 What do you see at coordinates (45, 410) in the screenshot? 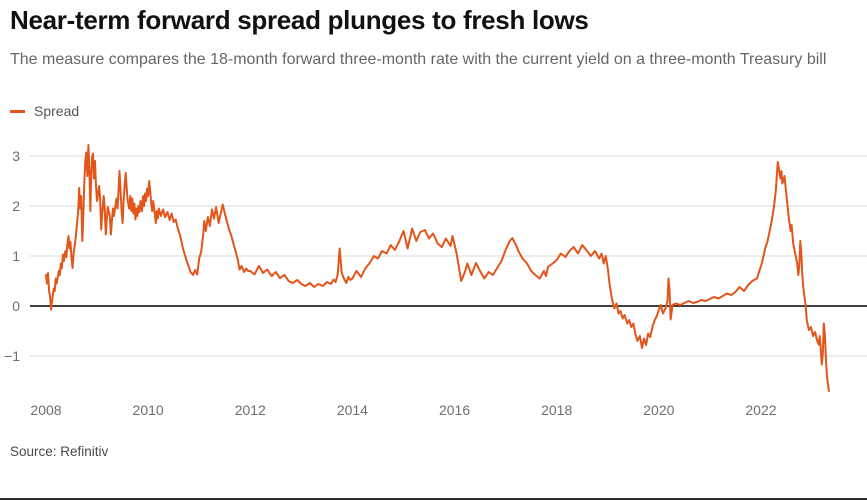
I see `x-tick-label: 2008` at bounding box center [45, 410].